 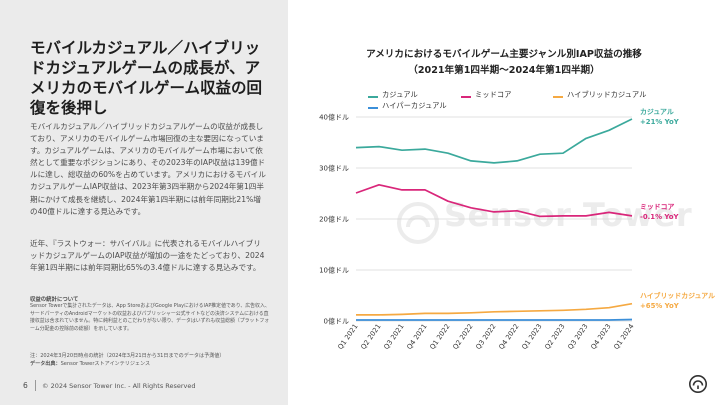 I want to click on x-tick-label: Q1 2022, so click(x=439, y=337).